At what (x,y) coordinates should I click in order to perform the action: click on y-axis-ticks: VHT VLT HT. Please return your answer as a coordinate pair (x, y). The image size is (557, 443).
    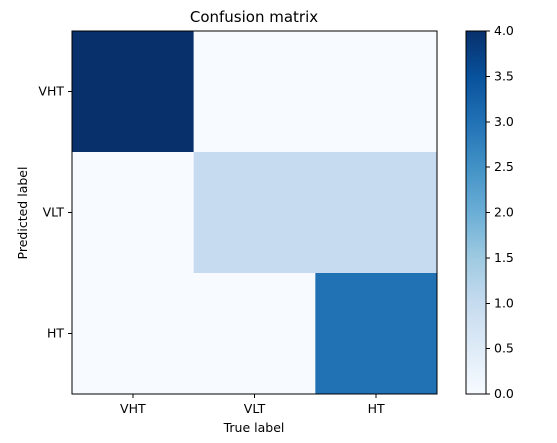
    Looking at the image, I should click on (55, 212).